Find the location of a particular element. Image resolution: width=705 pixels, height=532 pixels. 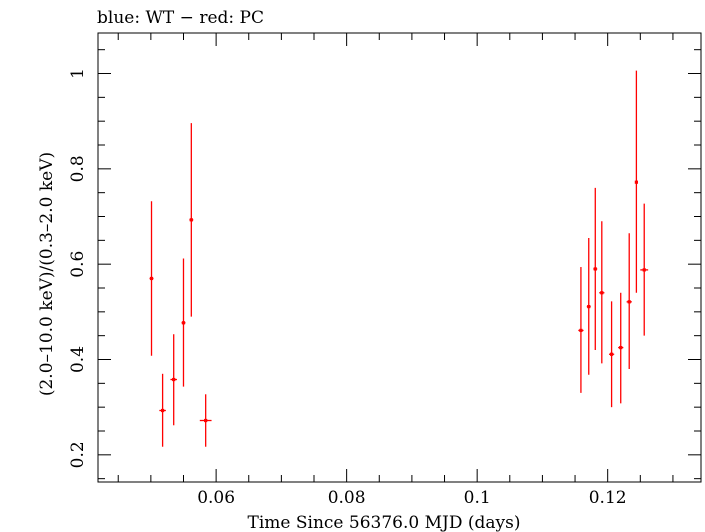

y-tick-label: 0.6 is located at coordinates (78, 264).